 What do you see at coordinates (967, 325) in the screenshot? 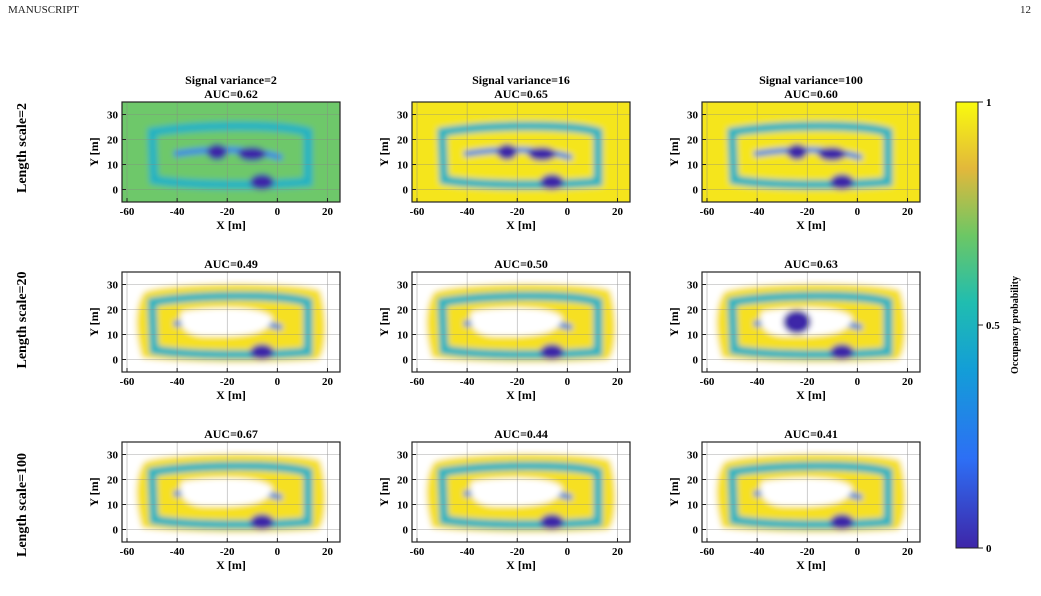
I see `colorbar-gradient` at bounding box center [967, 325].